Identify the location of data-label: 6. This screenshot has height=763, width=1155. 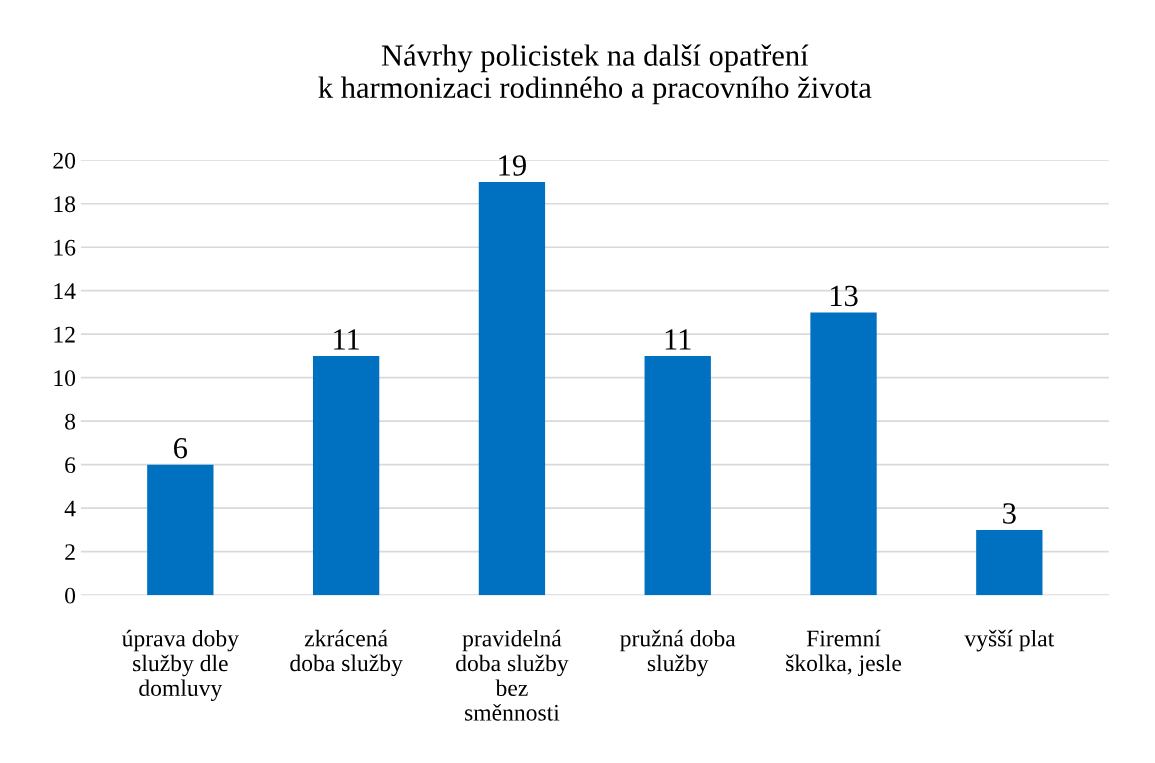
(181, 448).